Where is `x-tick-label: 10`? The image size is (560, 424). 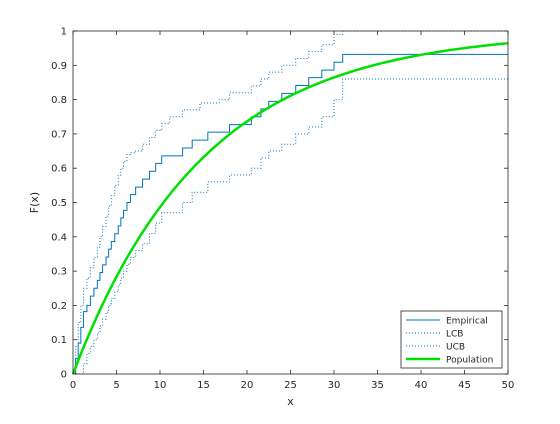 x-tick-label: 10 is located at coordinates (160, 385).